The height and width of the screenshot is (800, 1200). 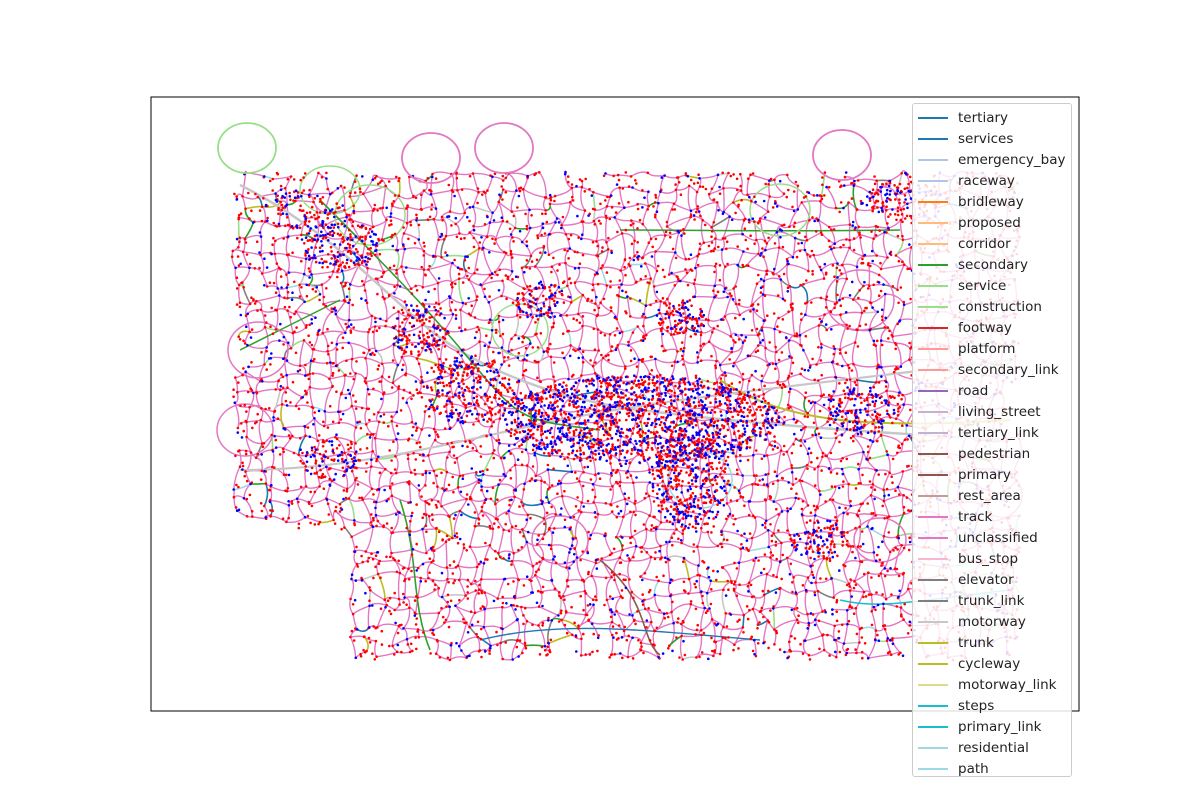 I want to click on legend-label: track, so click(x=975, y=516).